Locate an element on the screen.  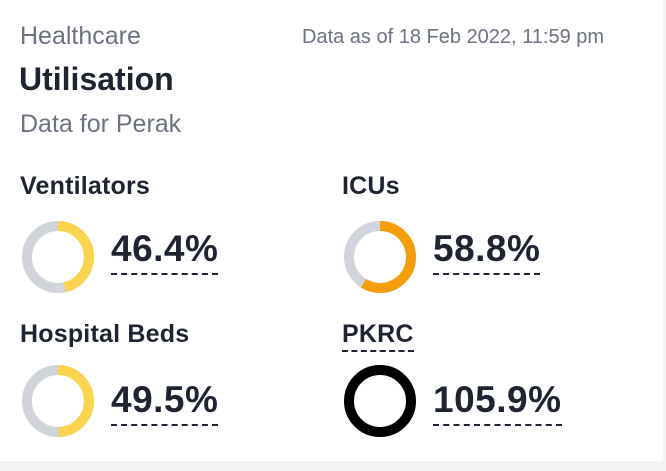
metric-label-icus: ICUs is located at coordinates (371, 186).